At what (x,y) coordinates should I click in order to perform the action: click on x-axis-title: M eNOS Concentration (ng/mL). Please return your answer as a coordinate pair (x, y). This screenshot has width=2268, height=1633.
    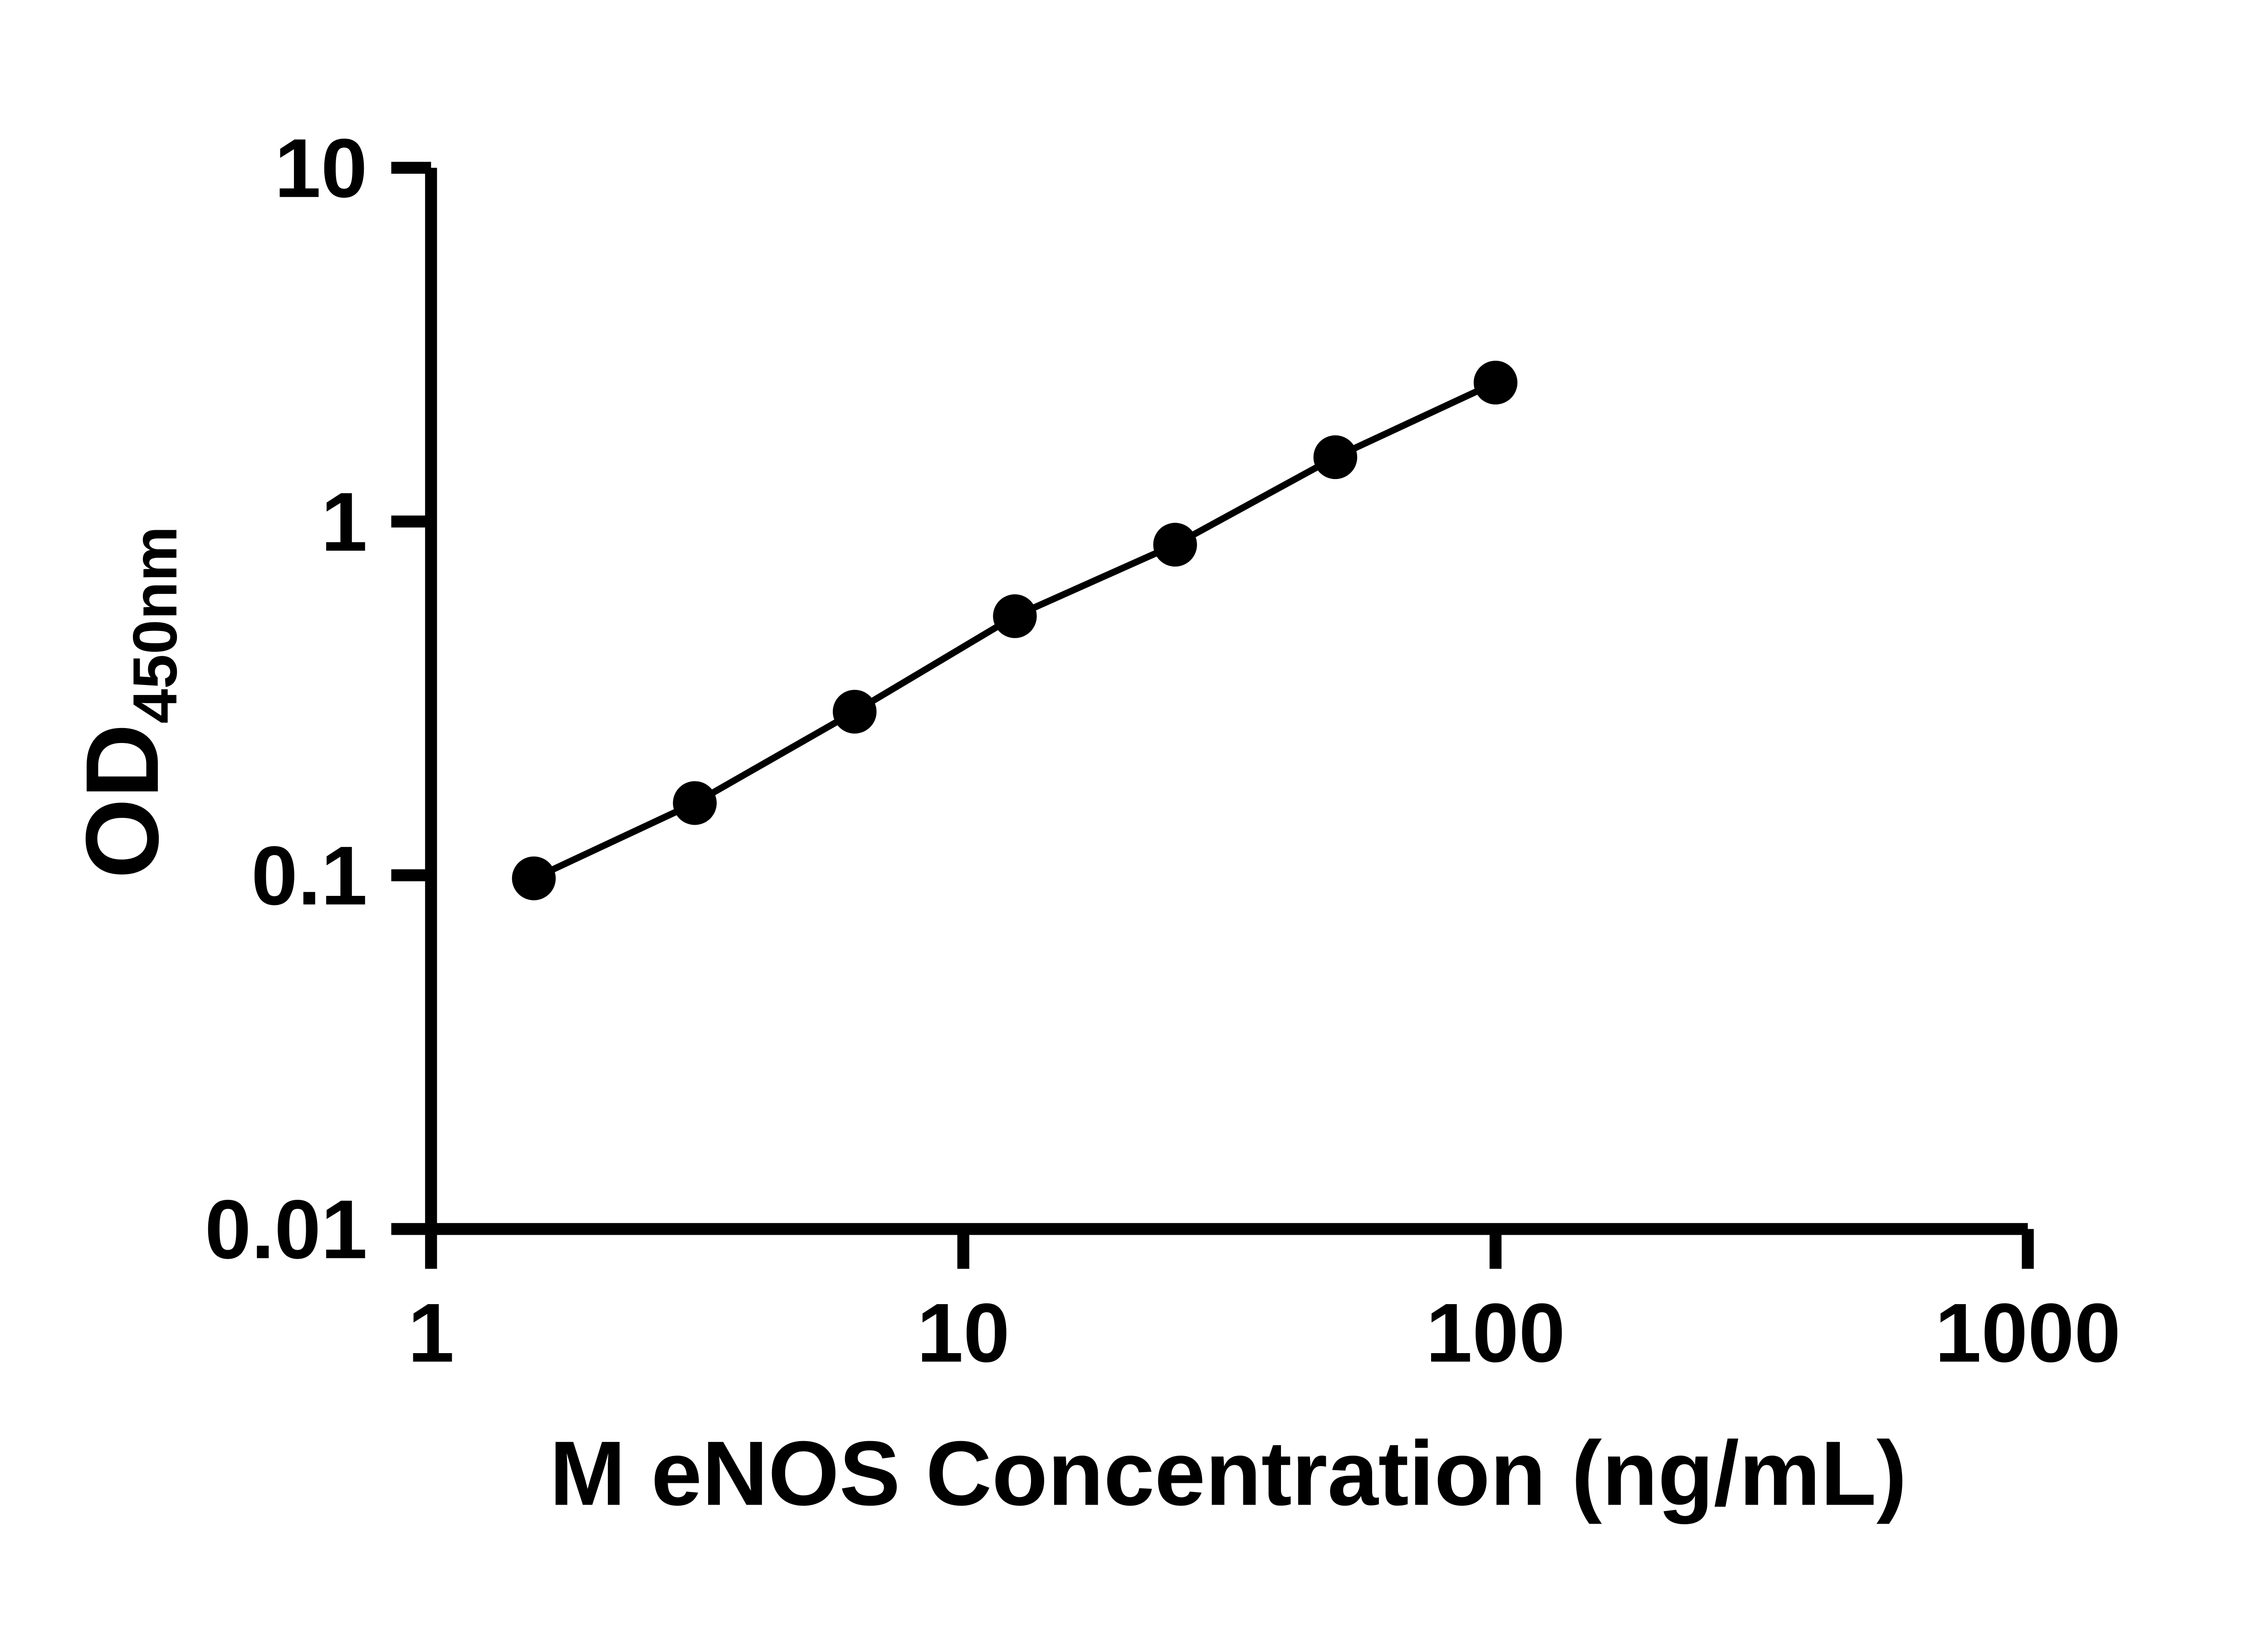
    Looking at the image, I should click on (1228, 1473).